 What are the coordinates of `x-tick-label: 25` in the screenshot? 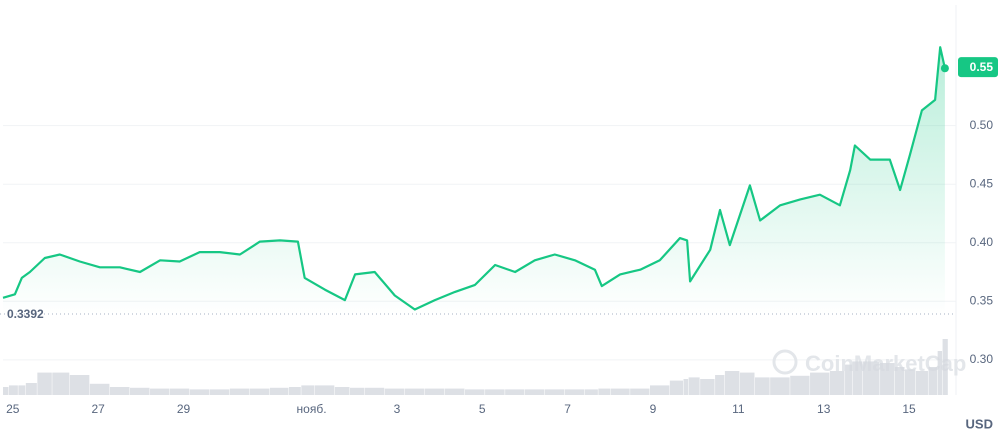 It's located at (13, 409).